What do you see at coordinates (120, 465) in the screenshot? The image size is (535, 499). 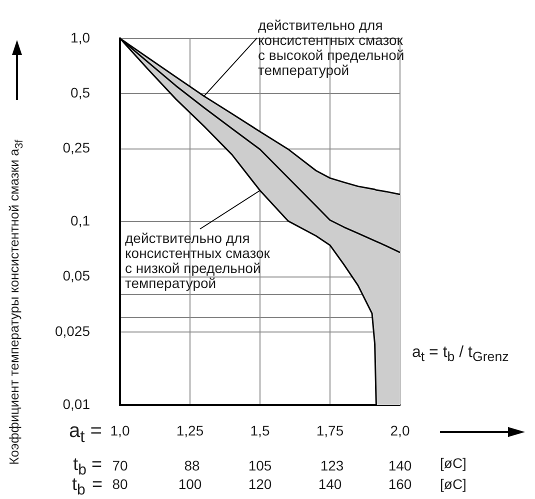 I see `x2-tick-label: 70` at bounding box center [120, 465].